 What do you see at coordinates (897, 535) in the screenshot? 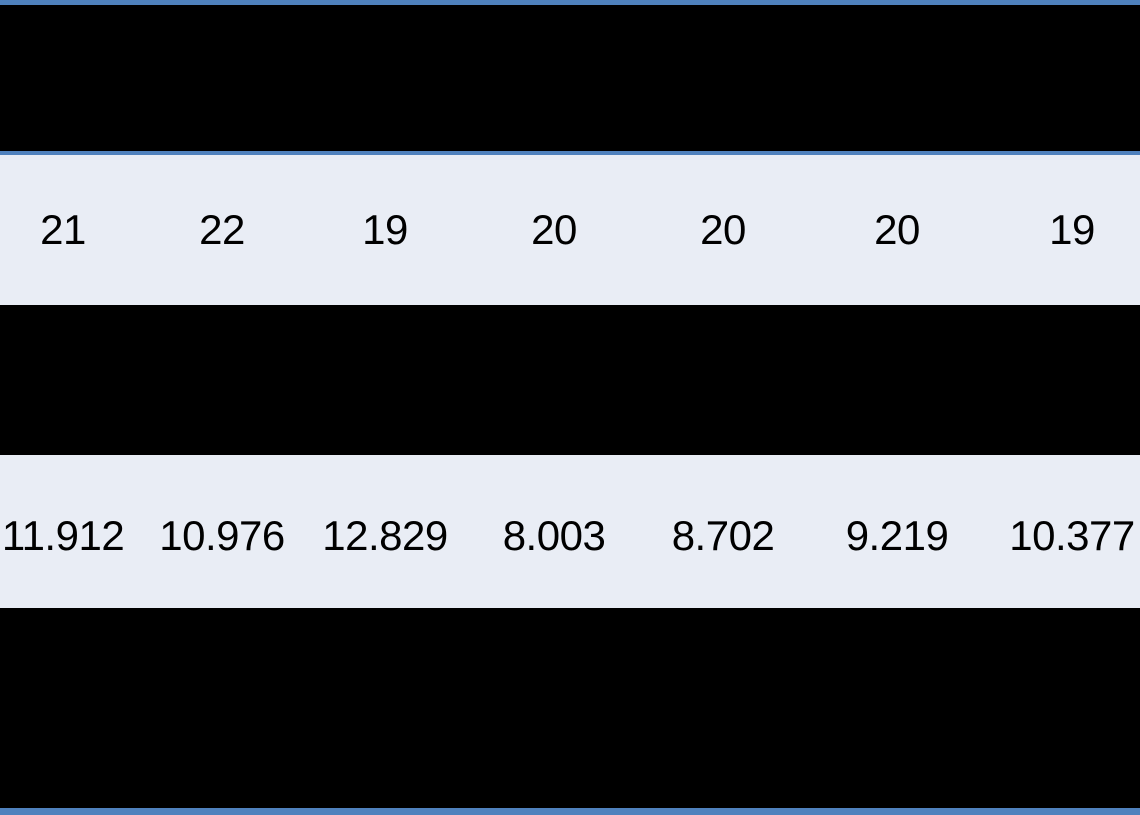
I see `table-cell: 9.219` at bounding box center [897, 535].